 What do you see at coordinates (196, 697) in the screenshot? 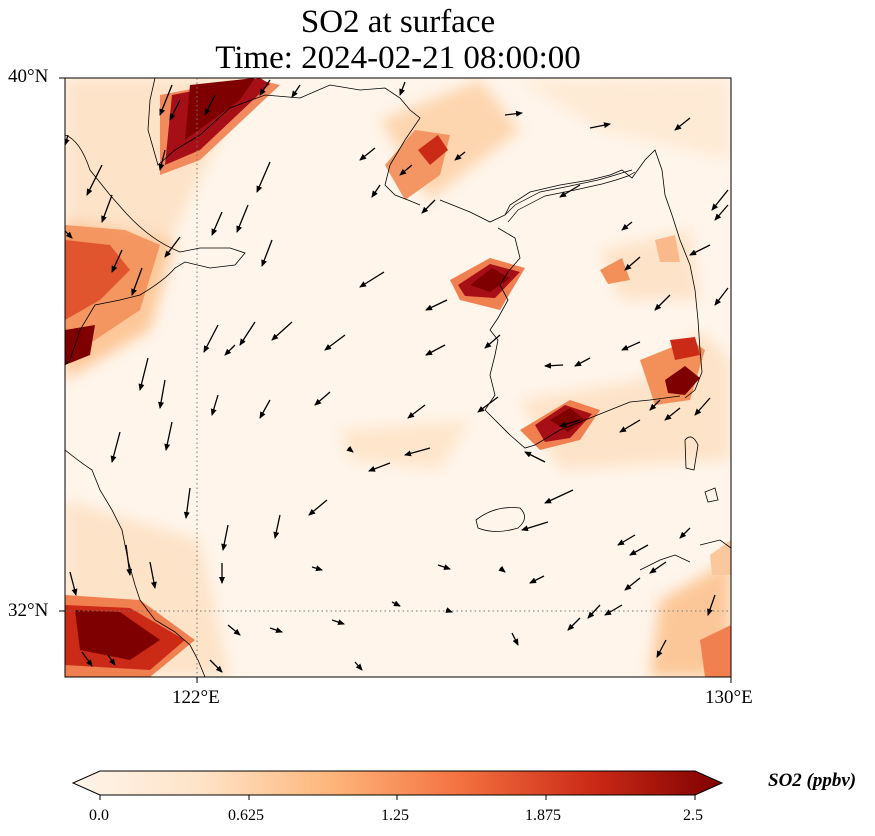
I see `lon-label-122: 122°E` at bounding box center [196, 697].